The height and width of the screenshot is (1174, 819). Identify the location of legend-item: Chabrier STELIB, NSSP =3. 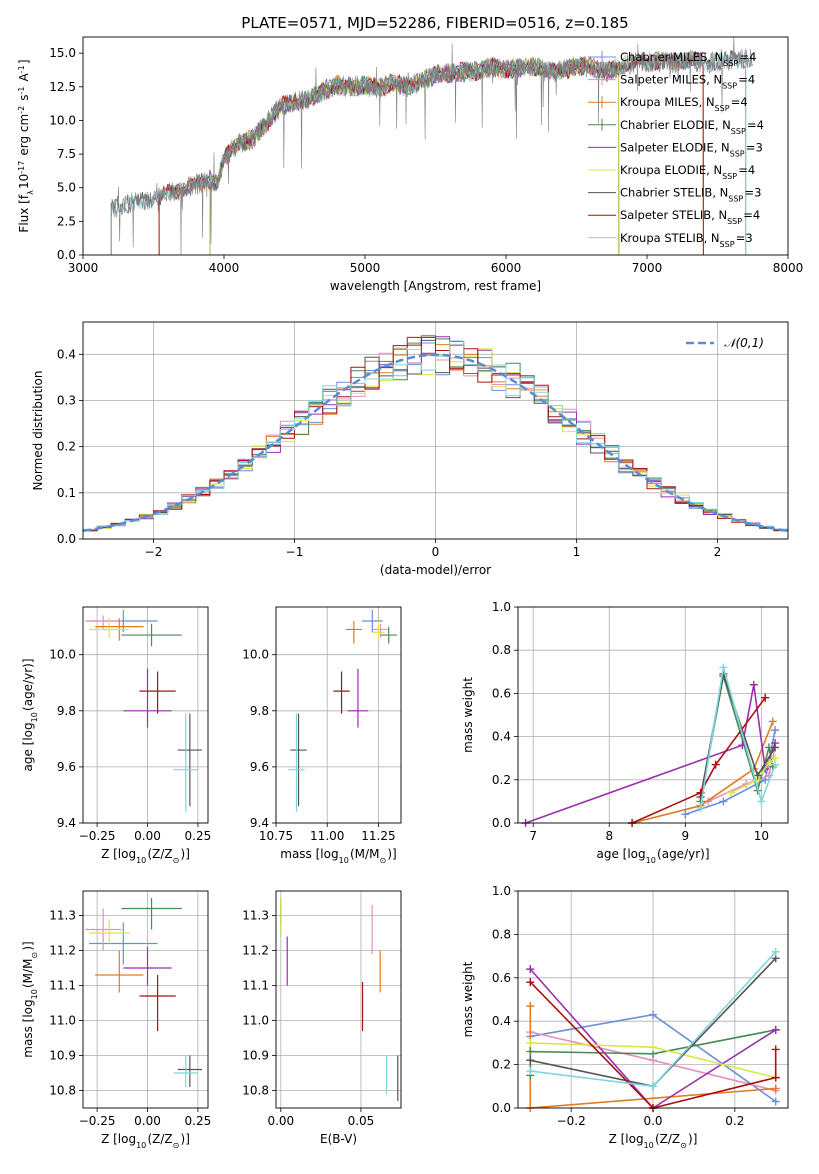
(674, 195).